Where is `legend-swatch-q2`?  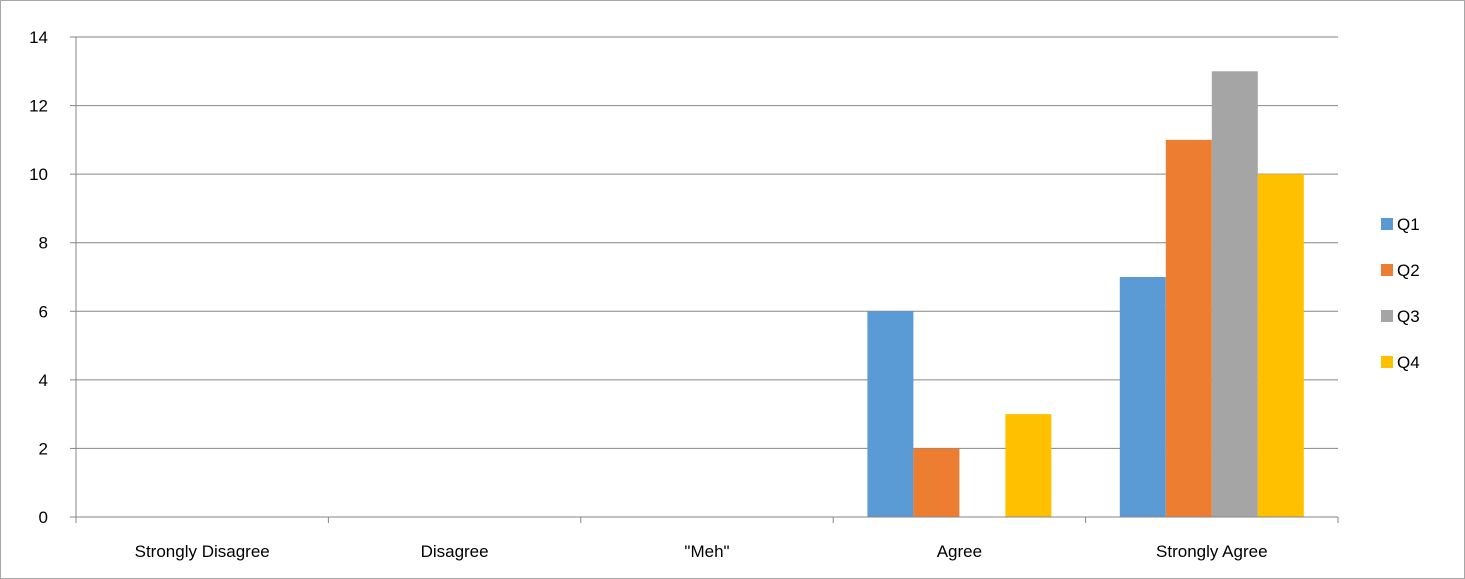
legend-swatch-q2 is located at coordinates (1387, 270).